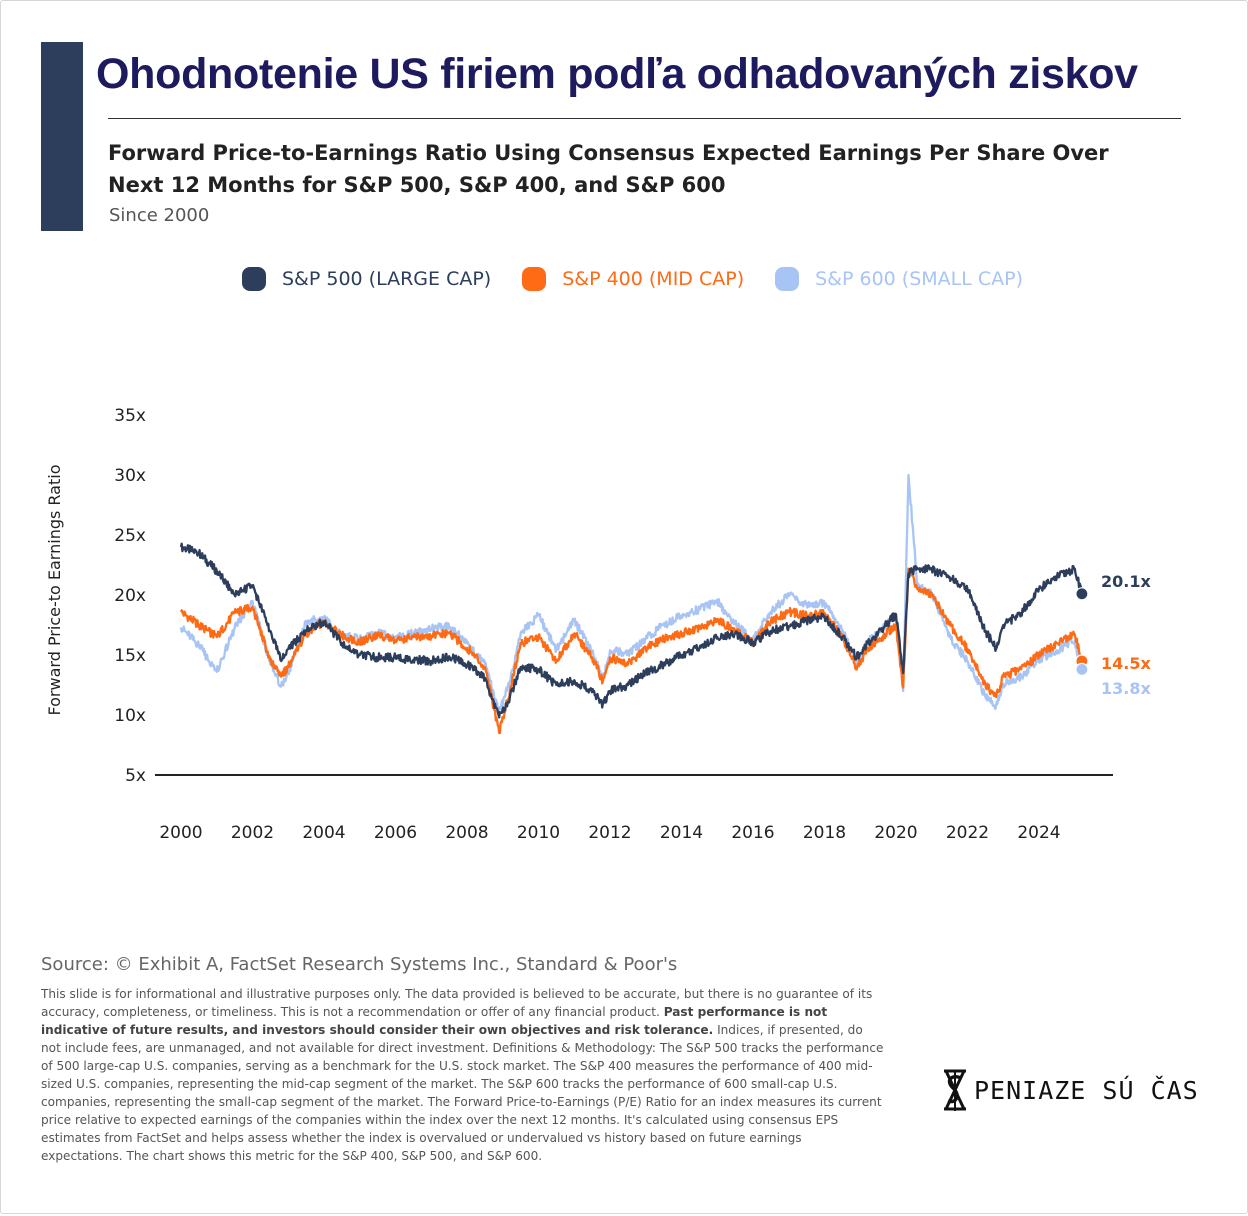 Image resolution: width=1248 pixels, height=1216 pixels. What do you see at coordinates (180, 833) in the screenshot?
I see `x-tick-label: 2000` at bounding box center [180, 833].